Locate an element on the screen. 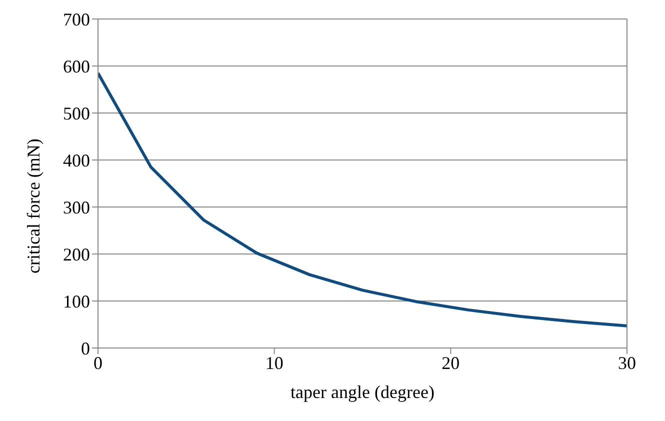  y-tick-label: 600 is located at coordinates (76, 66).